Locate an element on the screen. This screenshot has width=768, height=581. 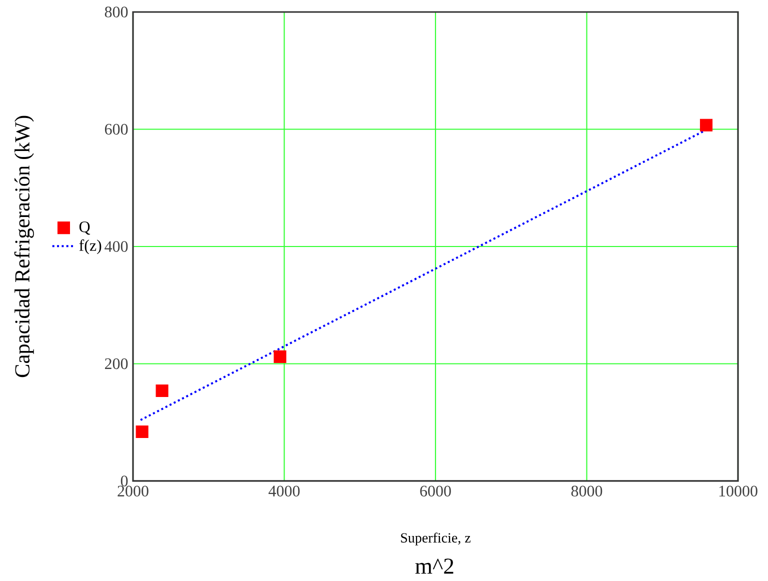
x-axis-title: Superficie, z is located at coordinates (435, 539).